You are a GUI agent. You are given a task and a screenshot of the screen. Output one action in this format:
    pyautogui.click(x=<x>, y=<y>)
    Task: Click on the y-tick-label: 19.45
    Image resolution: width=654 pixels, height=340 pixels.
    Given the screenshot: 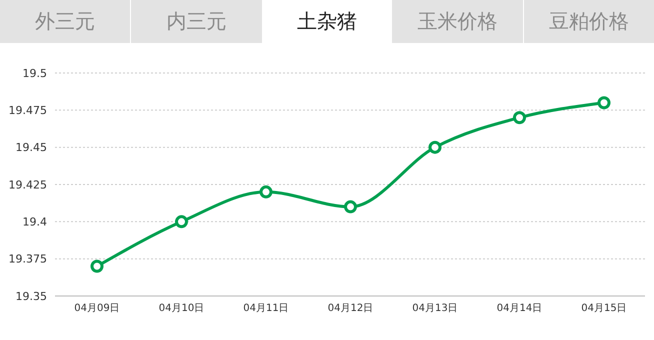 What is the action you would take?
    pyautogui.click(x=31, y=147)
    